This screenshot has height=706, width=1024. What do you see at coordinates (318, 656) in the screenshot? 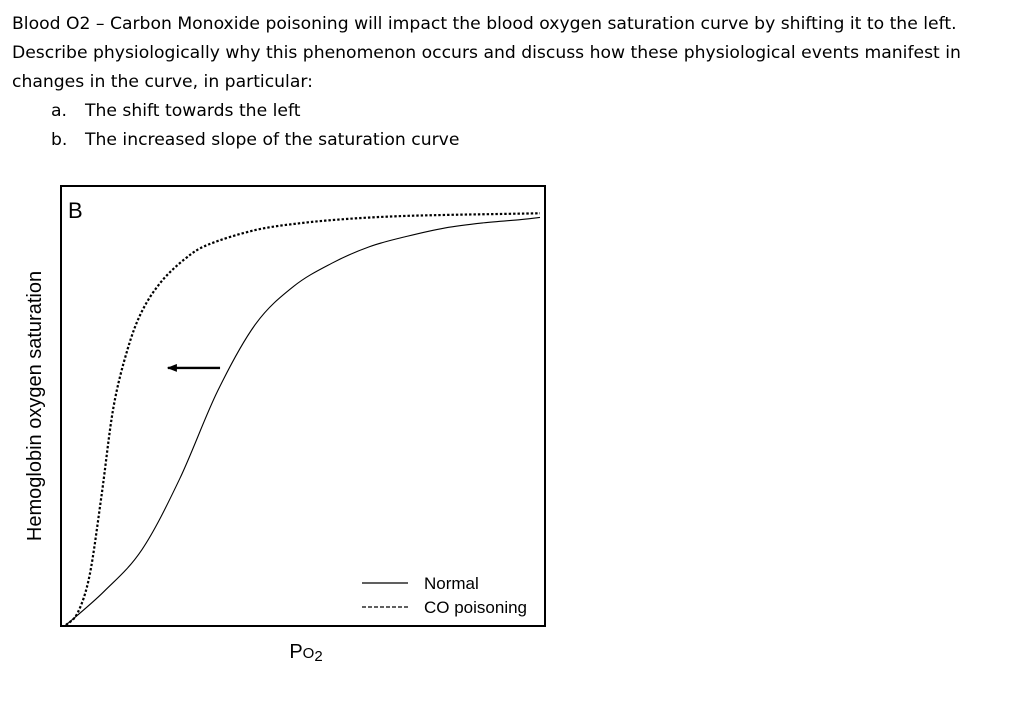
I see `x-axis-label-2: 2` at bounding box center [318, 656].